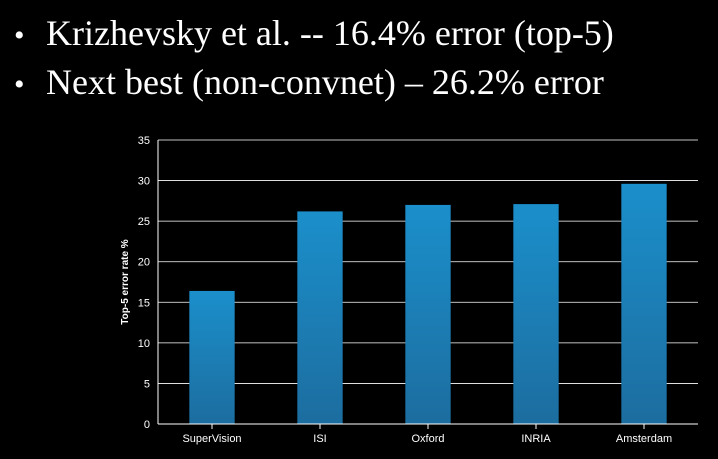  Describe the element at coordinates (144, 344) in the screenshot. I see `y-tick-label: 10` at that location.